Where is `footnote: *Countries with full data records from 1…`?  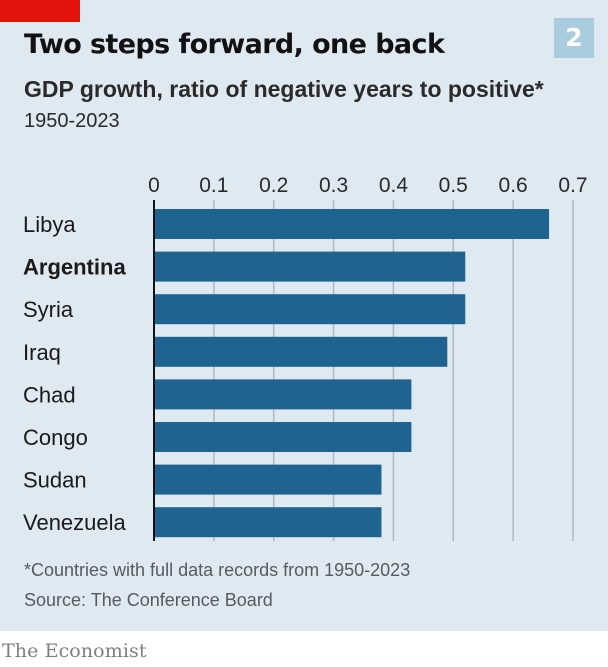 footnote: *Countries with full data records from 1… is located at coordinates (217, 570).